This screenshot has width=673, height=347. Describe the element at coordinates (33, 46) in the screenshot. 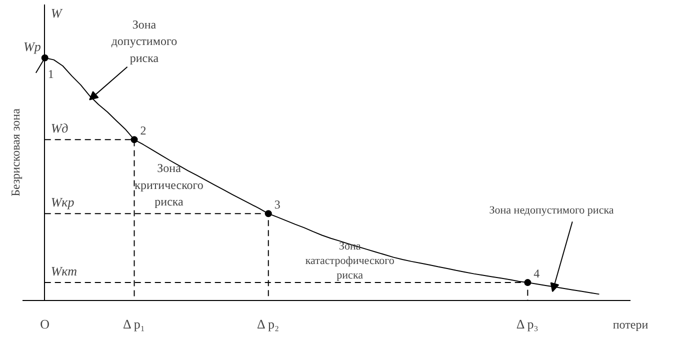

I see `annotation: Wр` at that location.